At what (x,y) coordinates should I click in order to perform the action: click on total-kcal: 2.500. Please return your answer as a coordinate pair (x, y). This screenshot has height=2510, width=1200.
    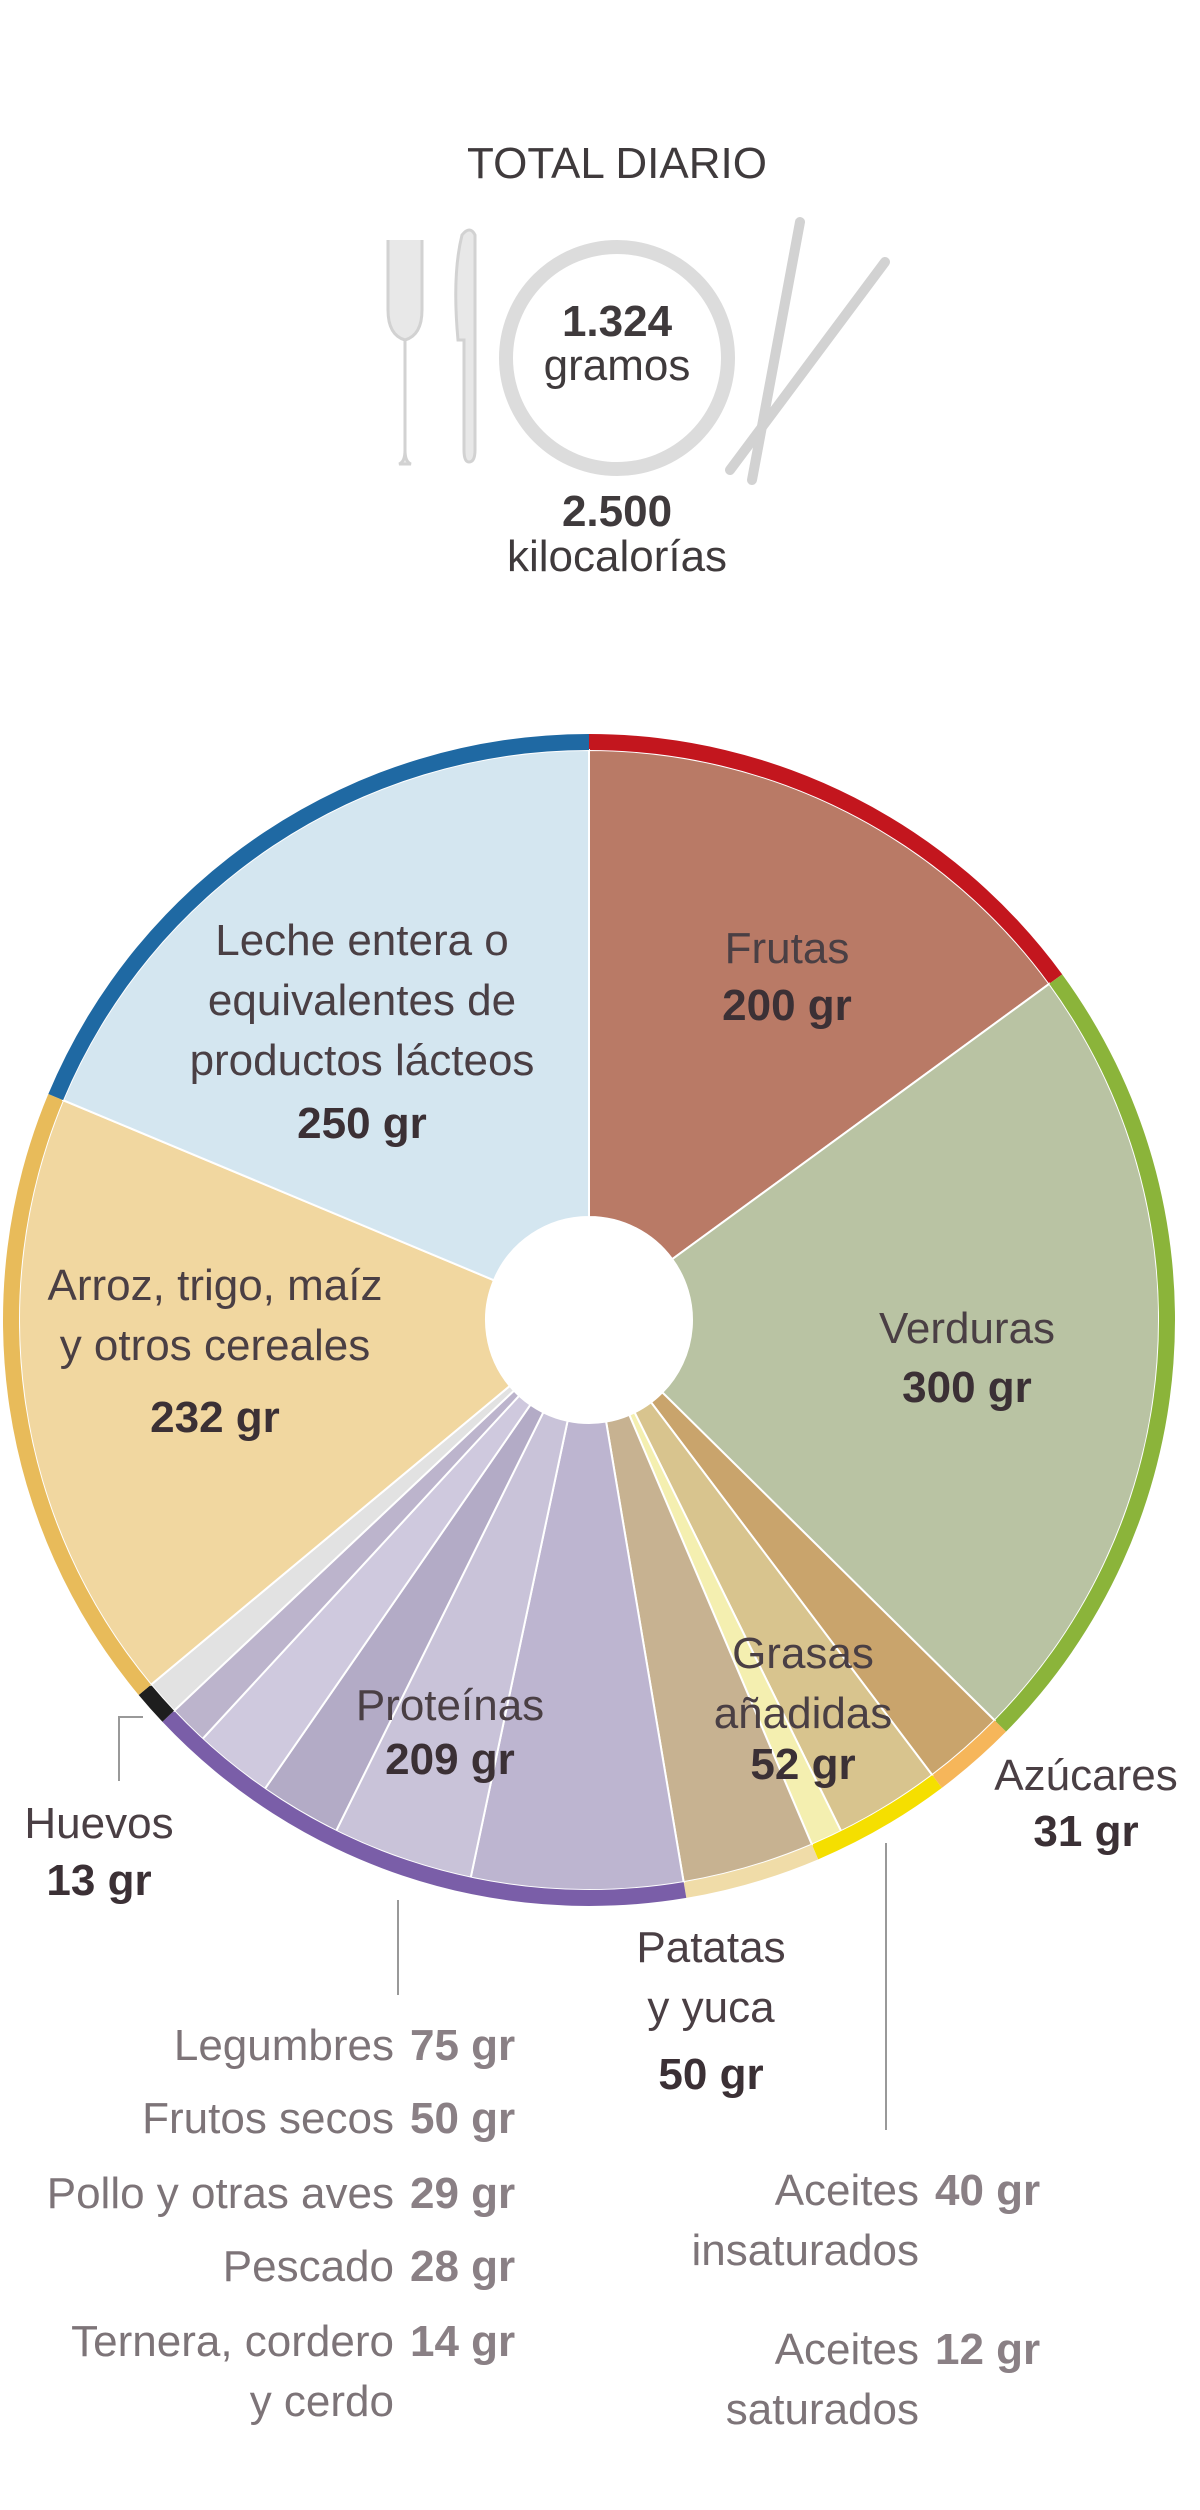
    Looking at the image, I should click on (617, 511).